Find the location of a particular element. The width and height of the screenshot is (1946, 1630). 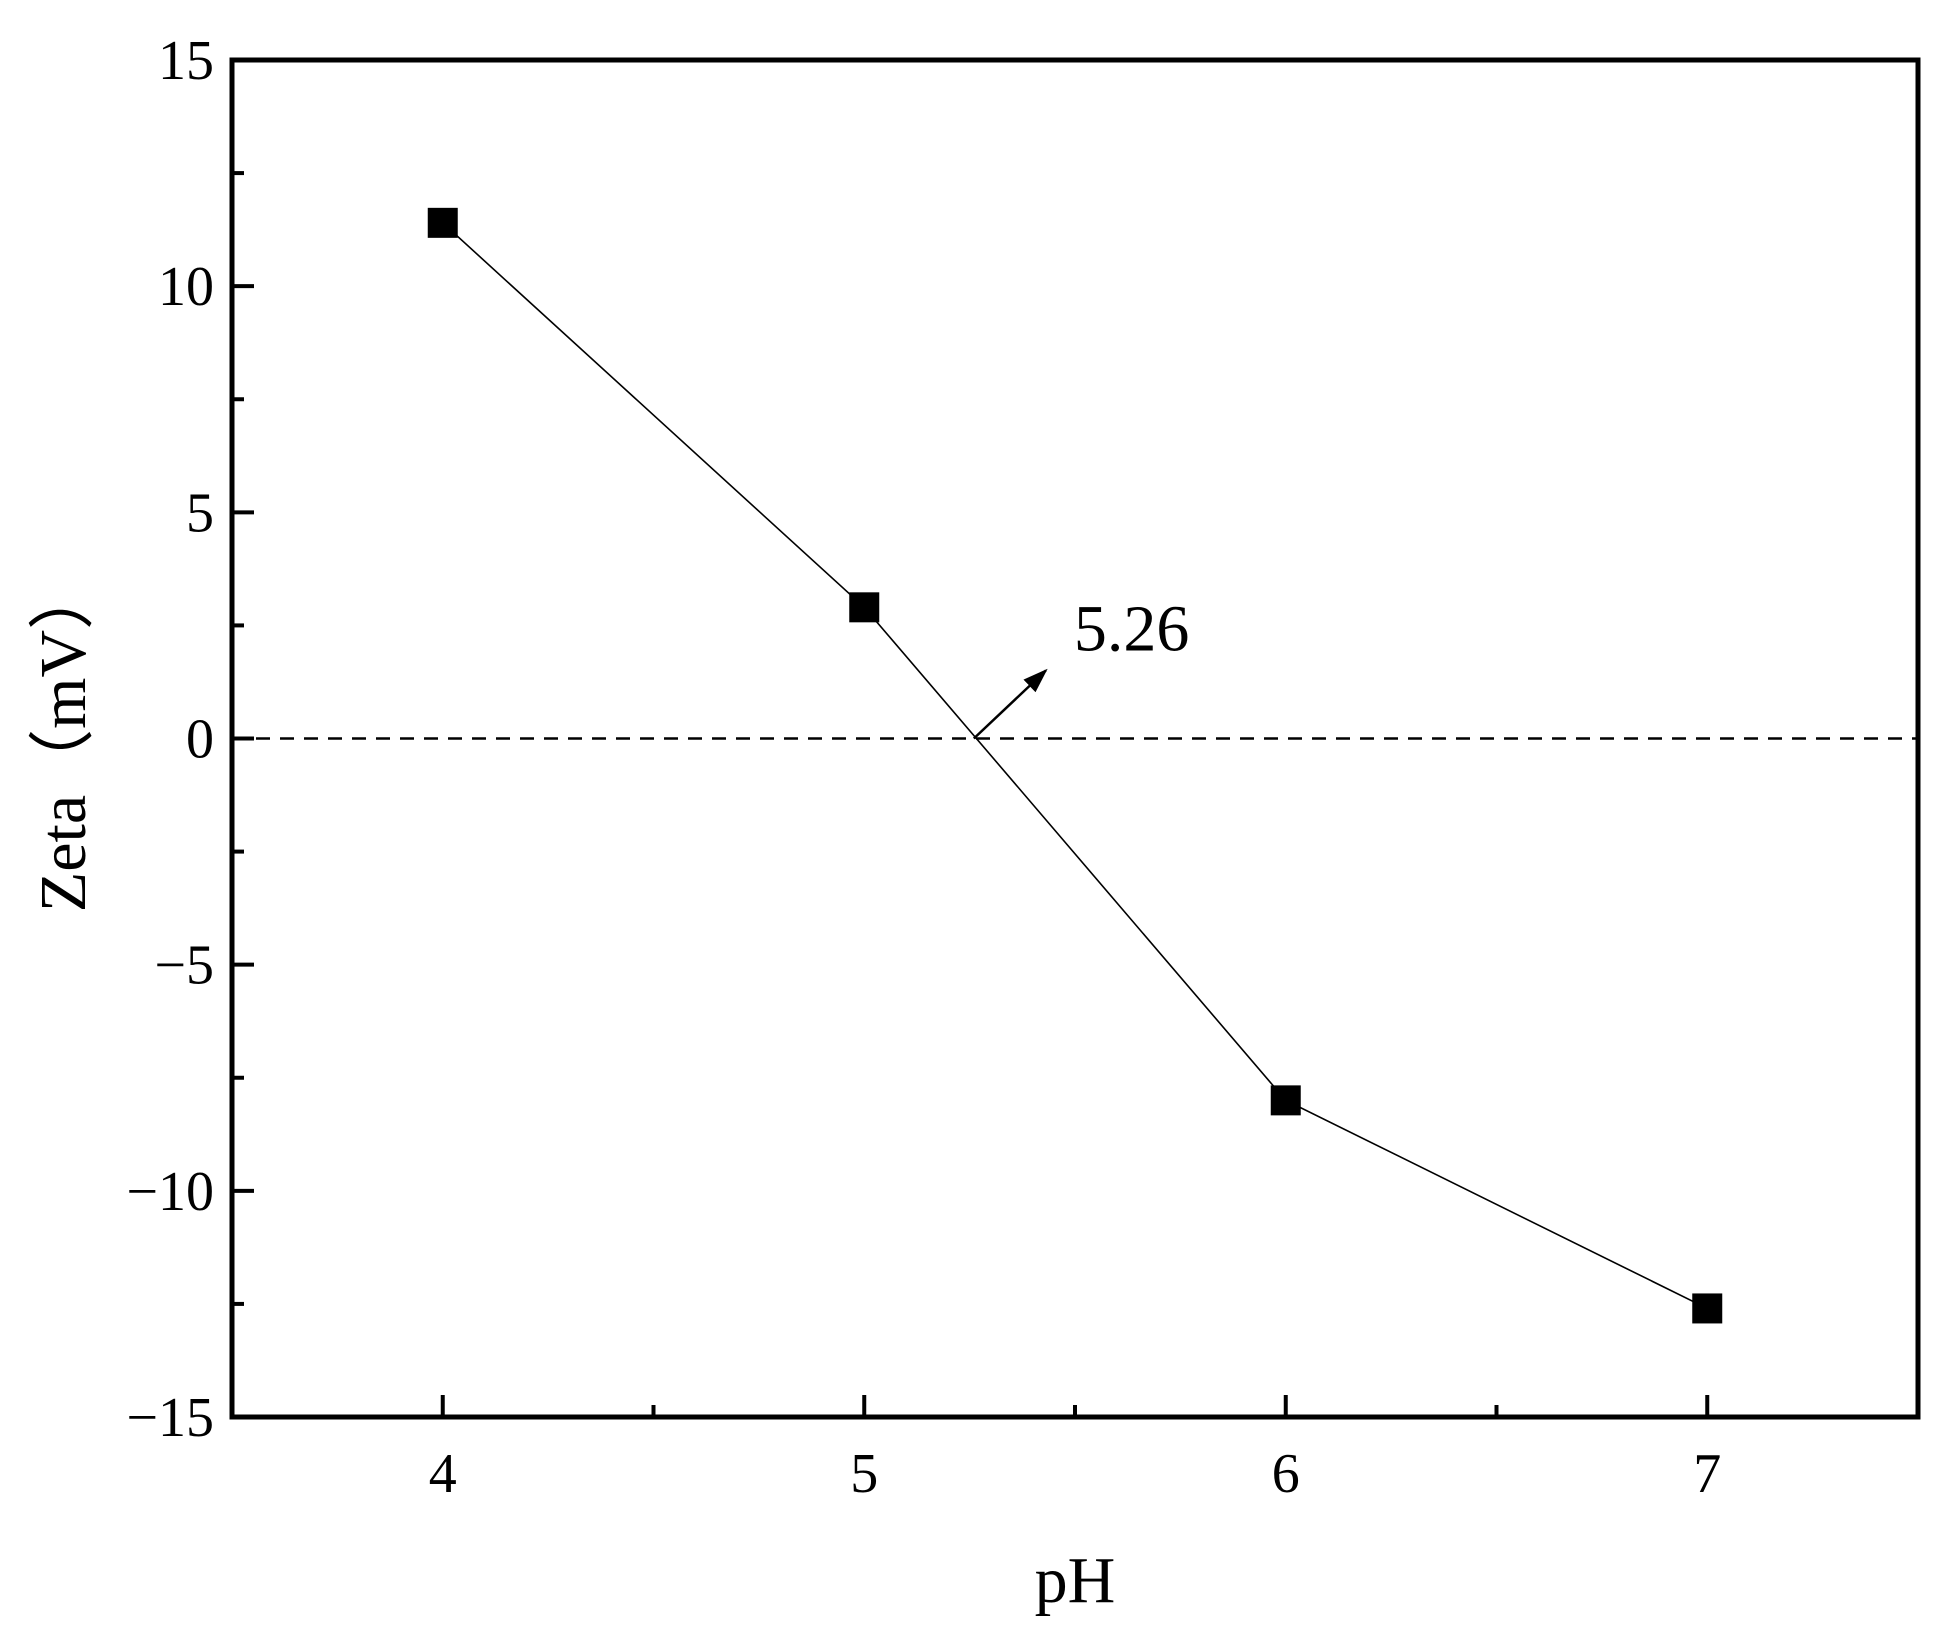

annotation-label: 5.26 is located at coordinates (1132, 629).